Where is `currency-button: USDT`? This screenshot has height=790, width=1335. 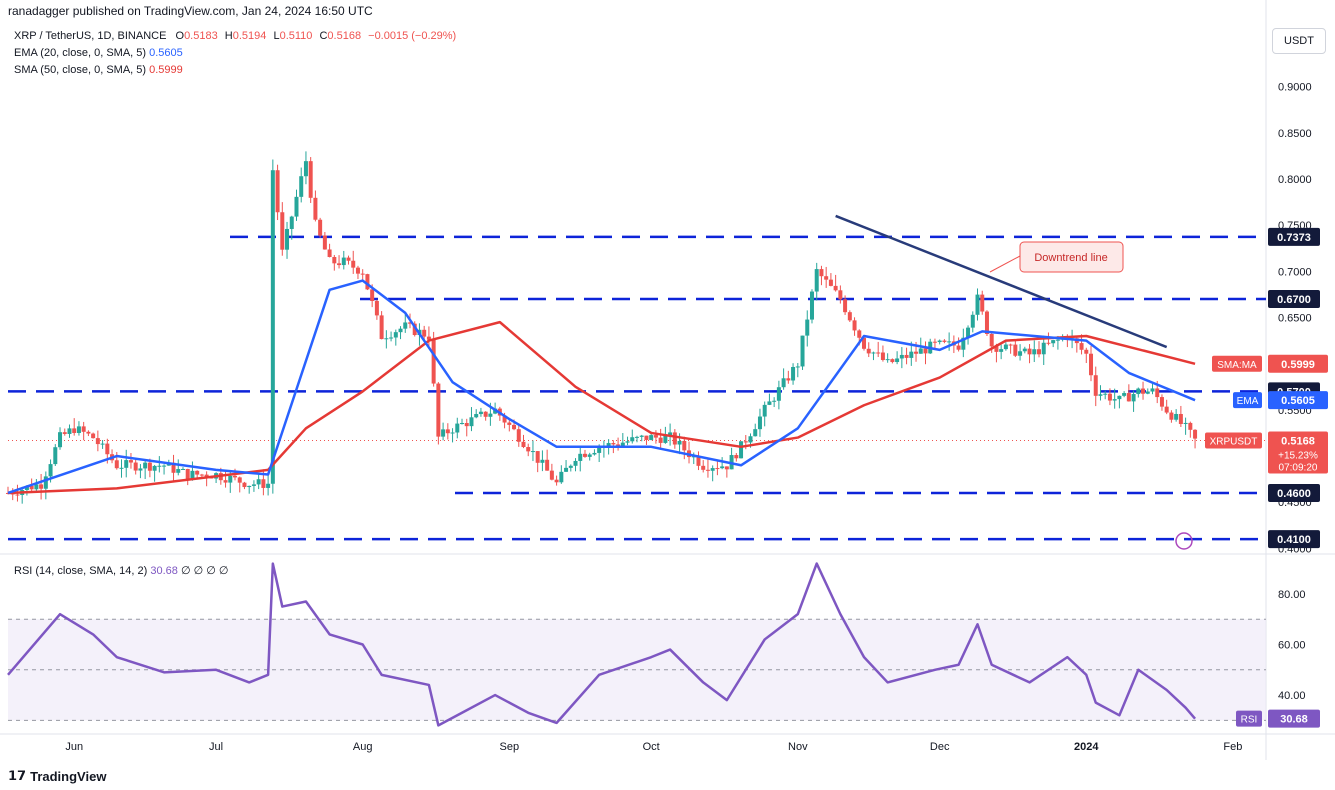 currency-button: USDT is located at coordinates (1299, 41).